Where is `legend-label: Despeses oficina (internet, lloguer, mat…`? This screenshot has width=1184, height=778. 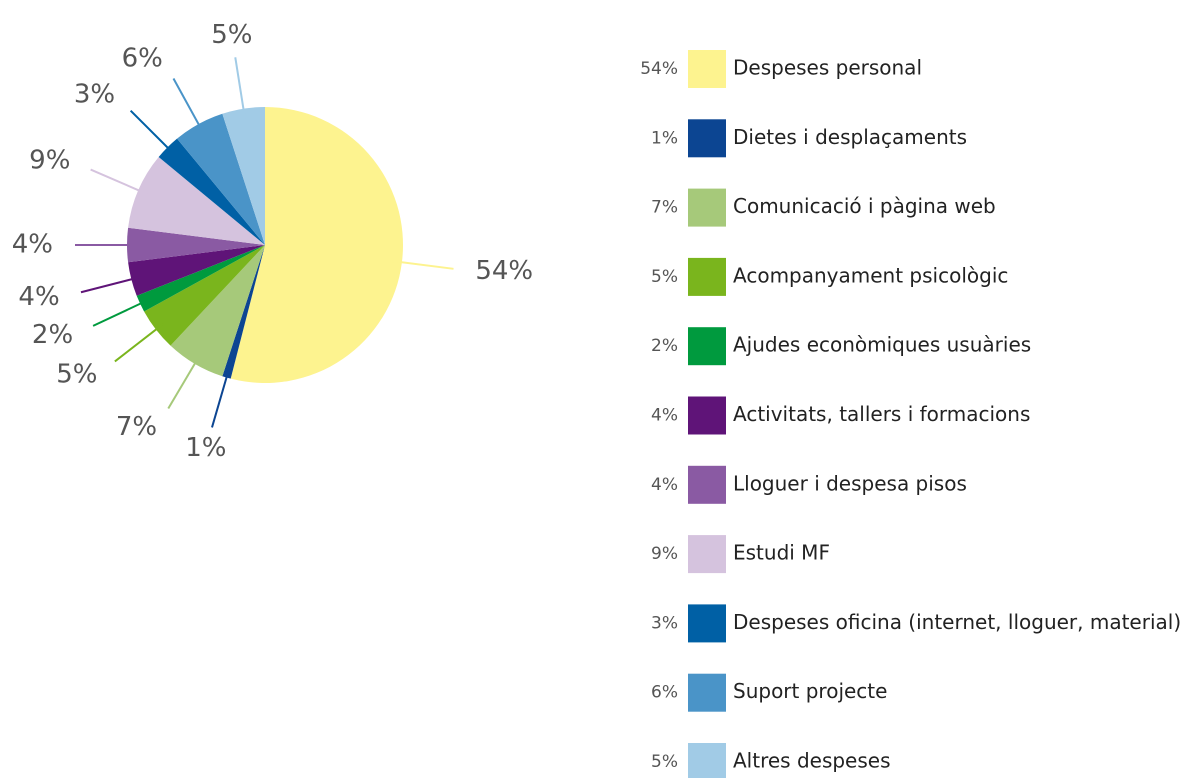
legend-label: Despeses oficina (internet, lloguer, mat… is located at coordinates (957, 622).